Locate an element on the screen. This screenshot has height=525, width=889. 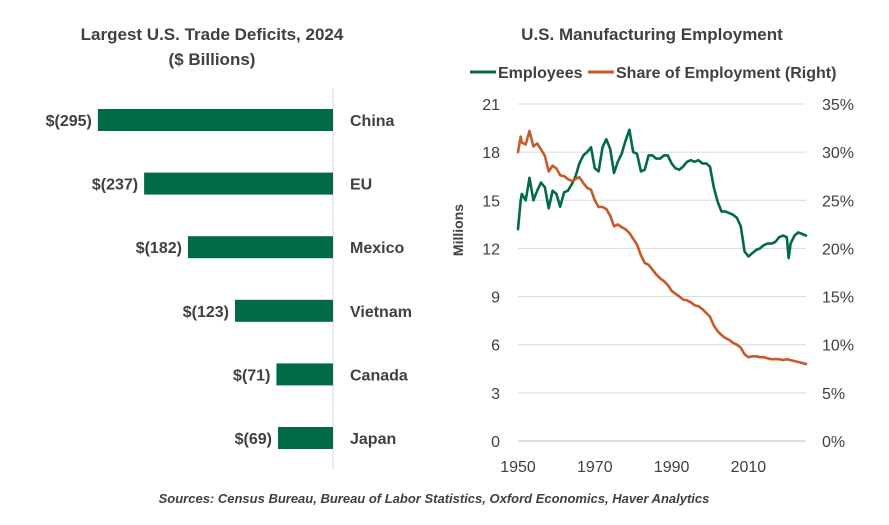
bar-chart-subtitle: ($ Billions) is located at coordinates (212, 59).